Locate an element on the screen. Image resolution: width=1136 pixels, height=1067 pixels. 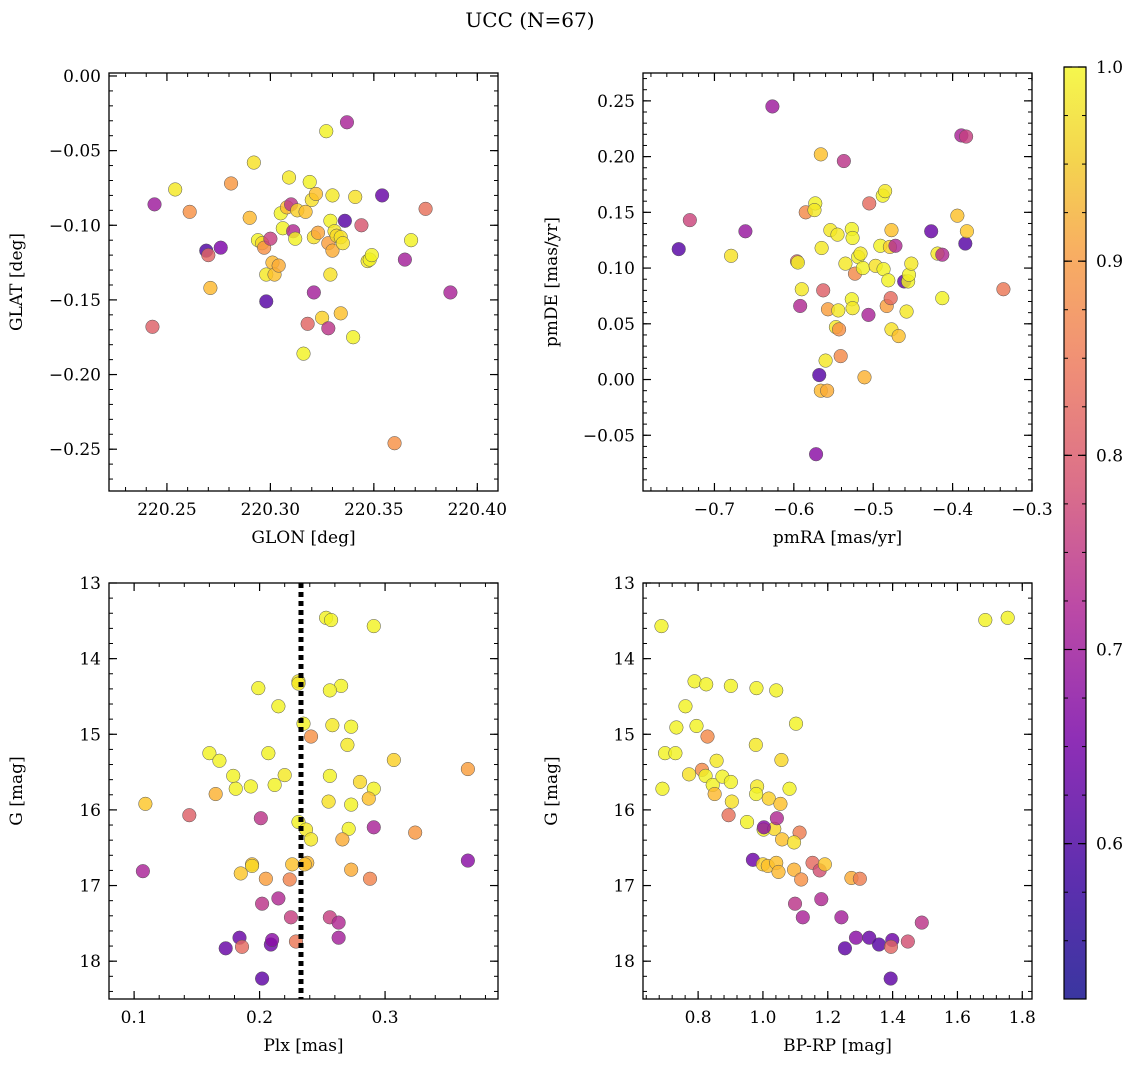
x-tick-label: 1.0 is located at coordinates (762, 1018).